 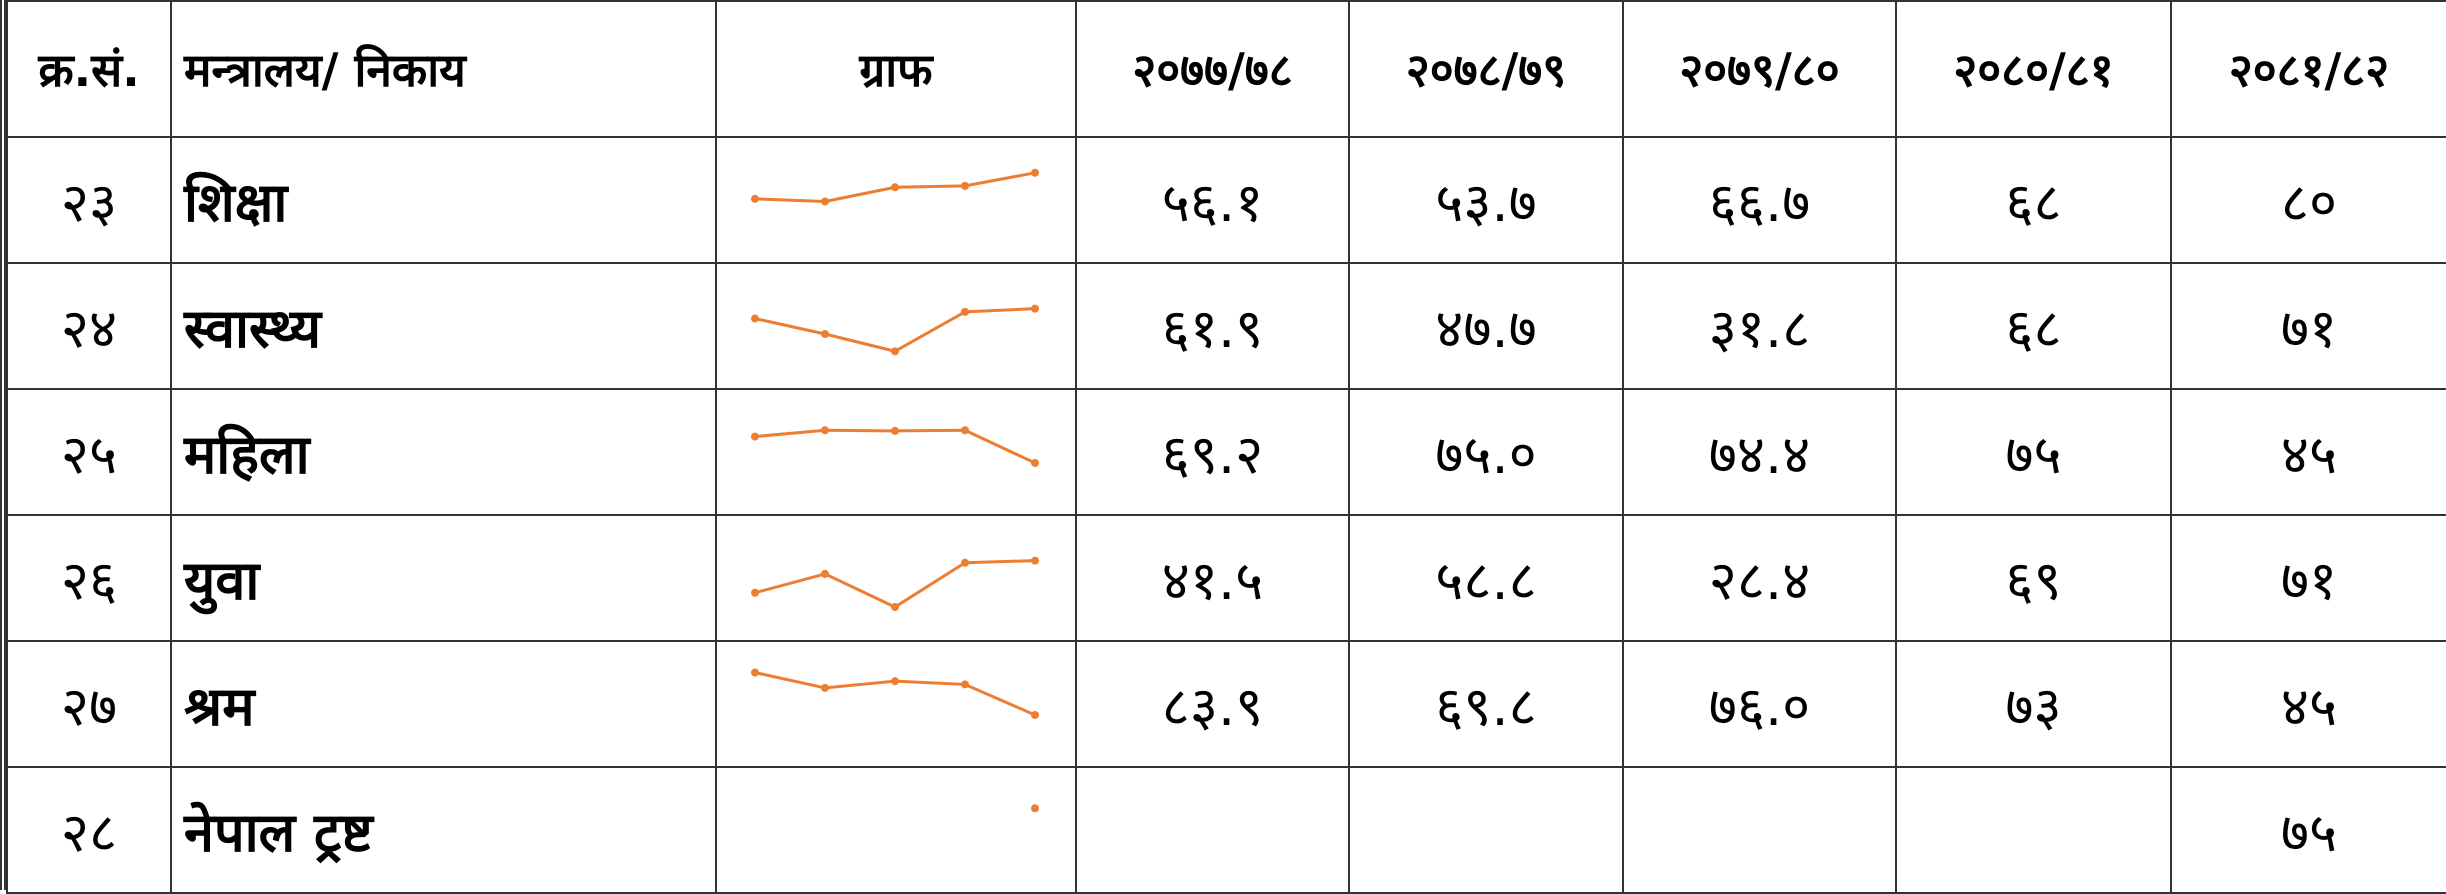 What do you see at coordinates (2033, 704) in the screenshot?
I see `value-cell: ७३` at bounding box center [2033, 704].